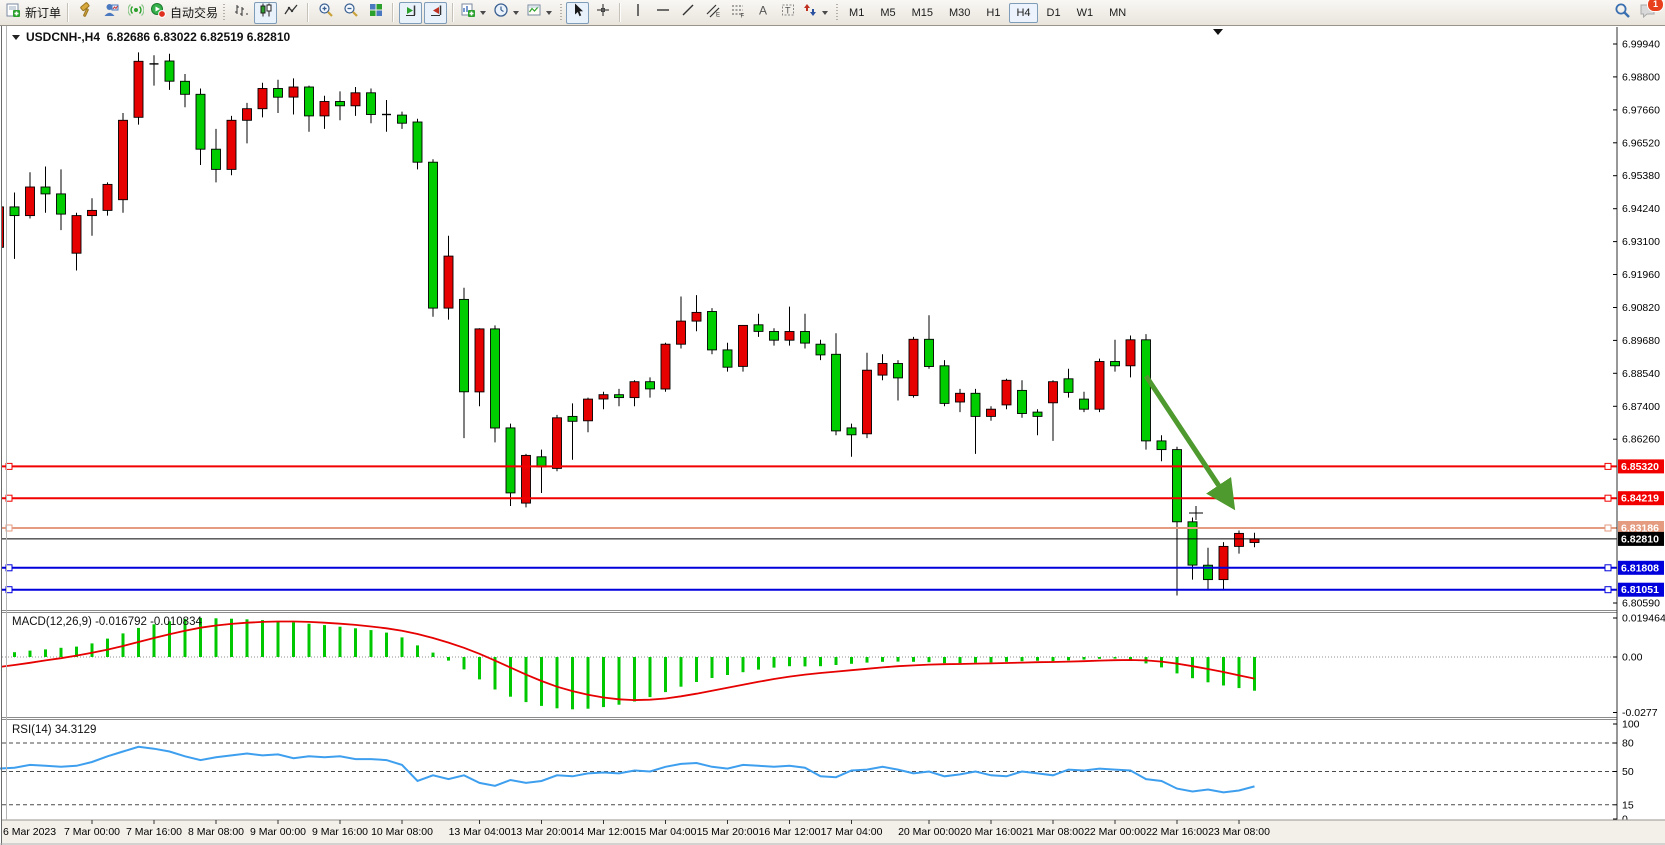 The height and width of the screenshot is (845, 1665). I want to click on profile-button, so click(110, 13).